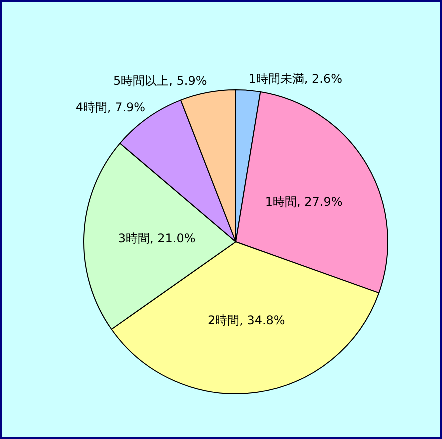 Image resolution: width=442 pixels, height=439 pixels. I want to click on slice-label: 4時間, 7.9%, so click(111, 107).